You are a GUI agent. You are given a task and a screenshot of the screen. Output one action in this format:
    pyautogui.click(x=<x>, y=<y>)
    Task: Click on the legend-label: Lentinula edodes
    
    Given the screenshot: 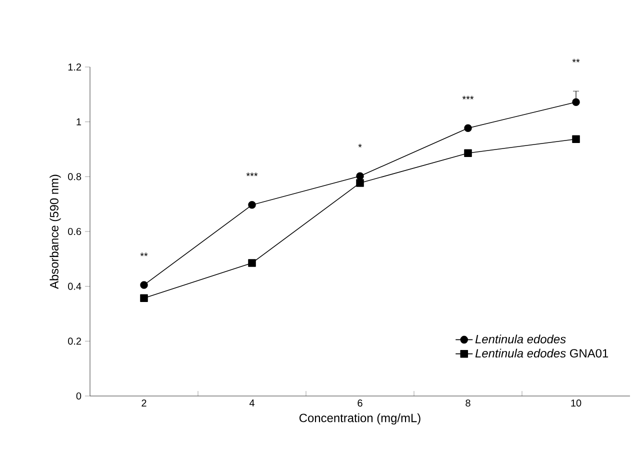 What is the action you would take?
    pyautogui.click(x=520, y=339)
    